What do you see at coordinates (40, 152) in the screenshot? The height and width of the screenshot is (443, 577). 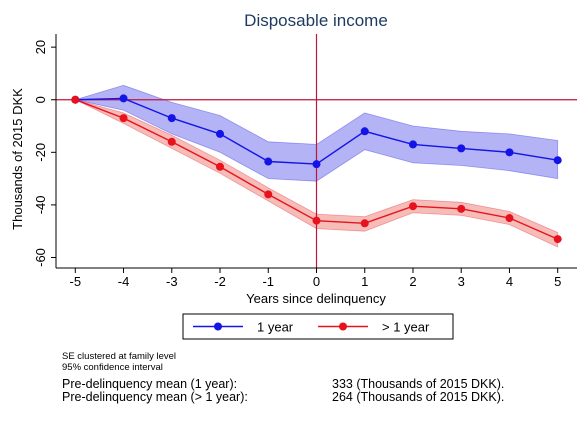 I see `y-tick-label: -20` at bounding box center [40, 152].